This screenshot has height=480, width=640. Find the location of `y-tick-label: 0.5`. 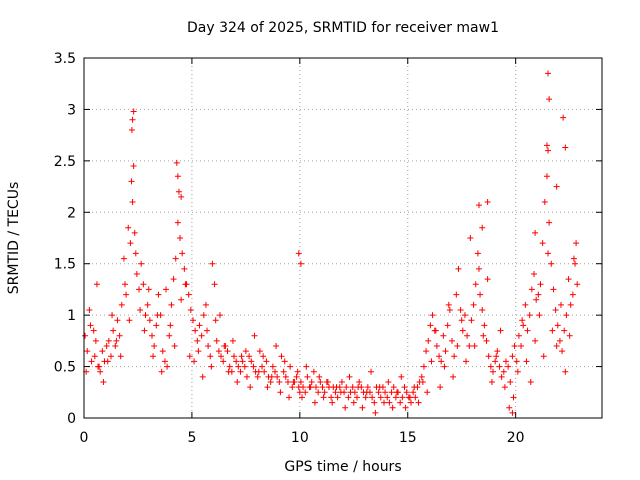

y-tick-label: 0.5 is located at coordinates (65, 368).